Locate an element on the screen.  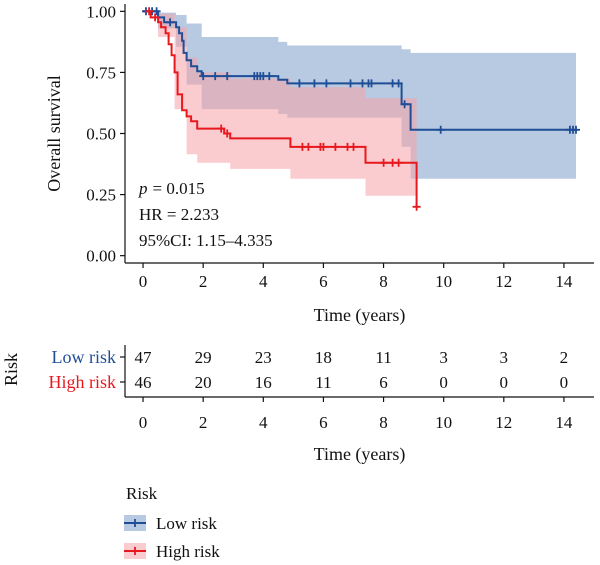
low-risk-risk-count: 18 is located at coordinates (323, 357).